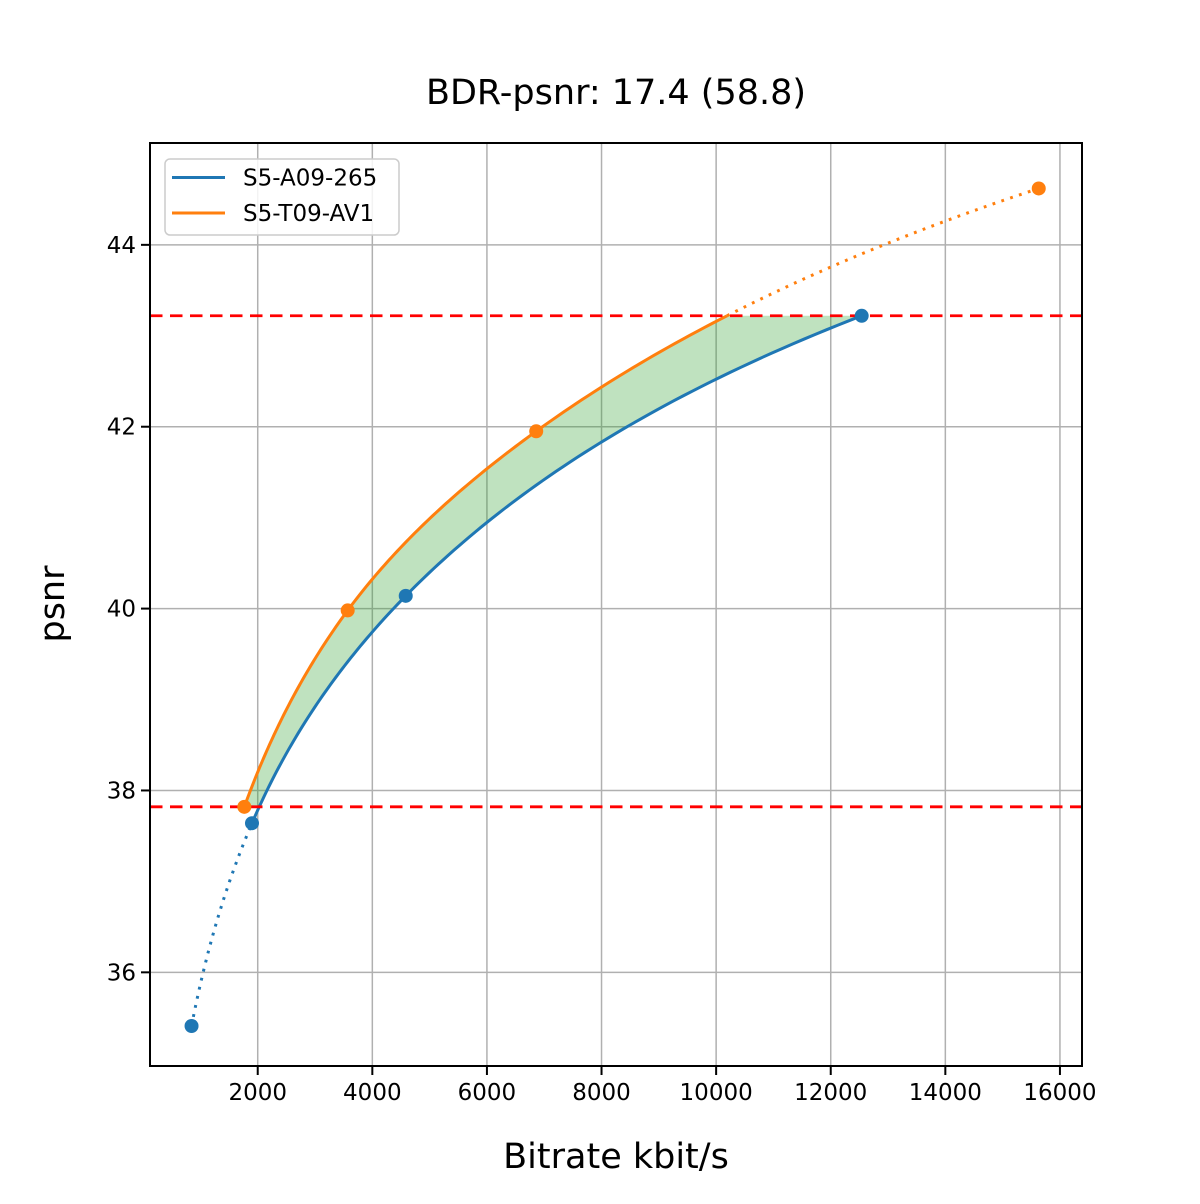 The image size is (1200, 1204). What do you see at coordinates (121, 246) in the screenshot?
I see `y-tick-label: 44` at bounding box center [121, 246].